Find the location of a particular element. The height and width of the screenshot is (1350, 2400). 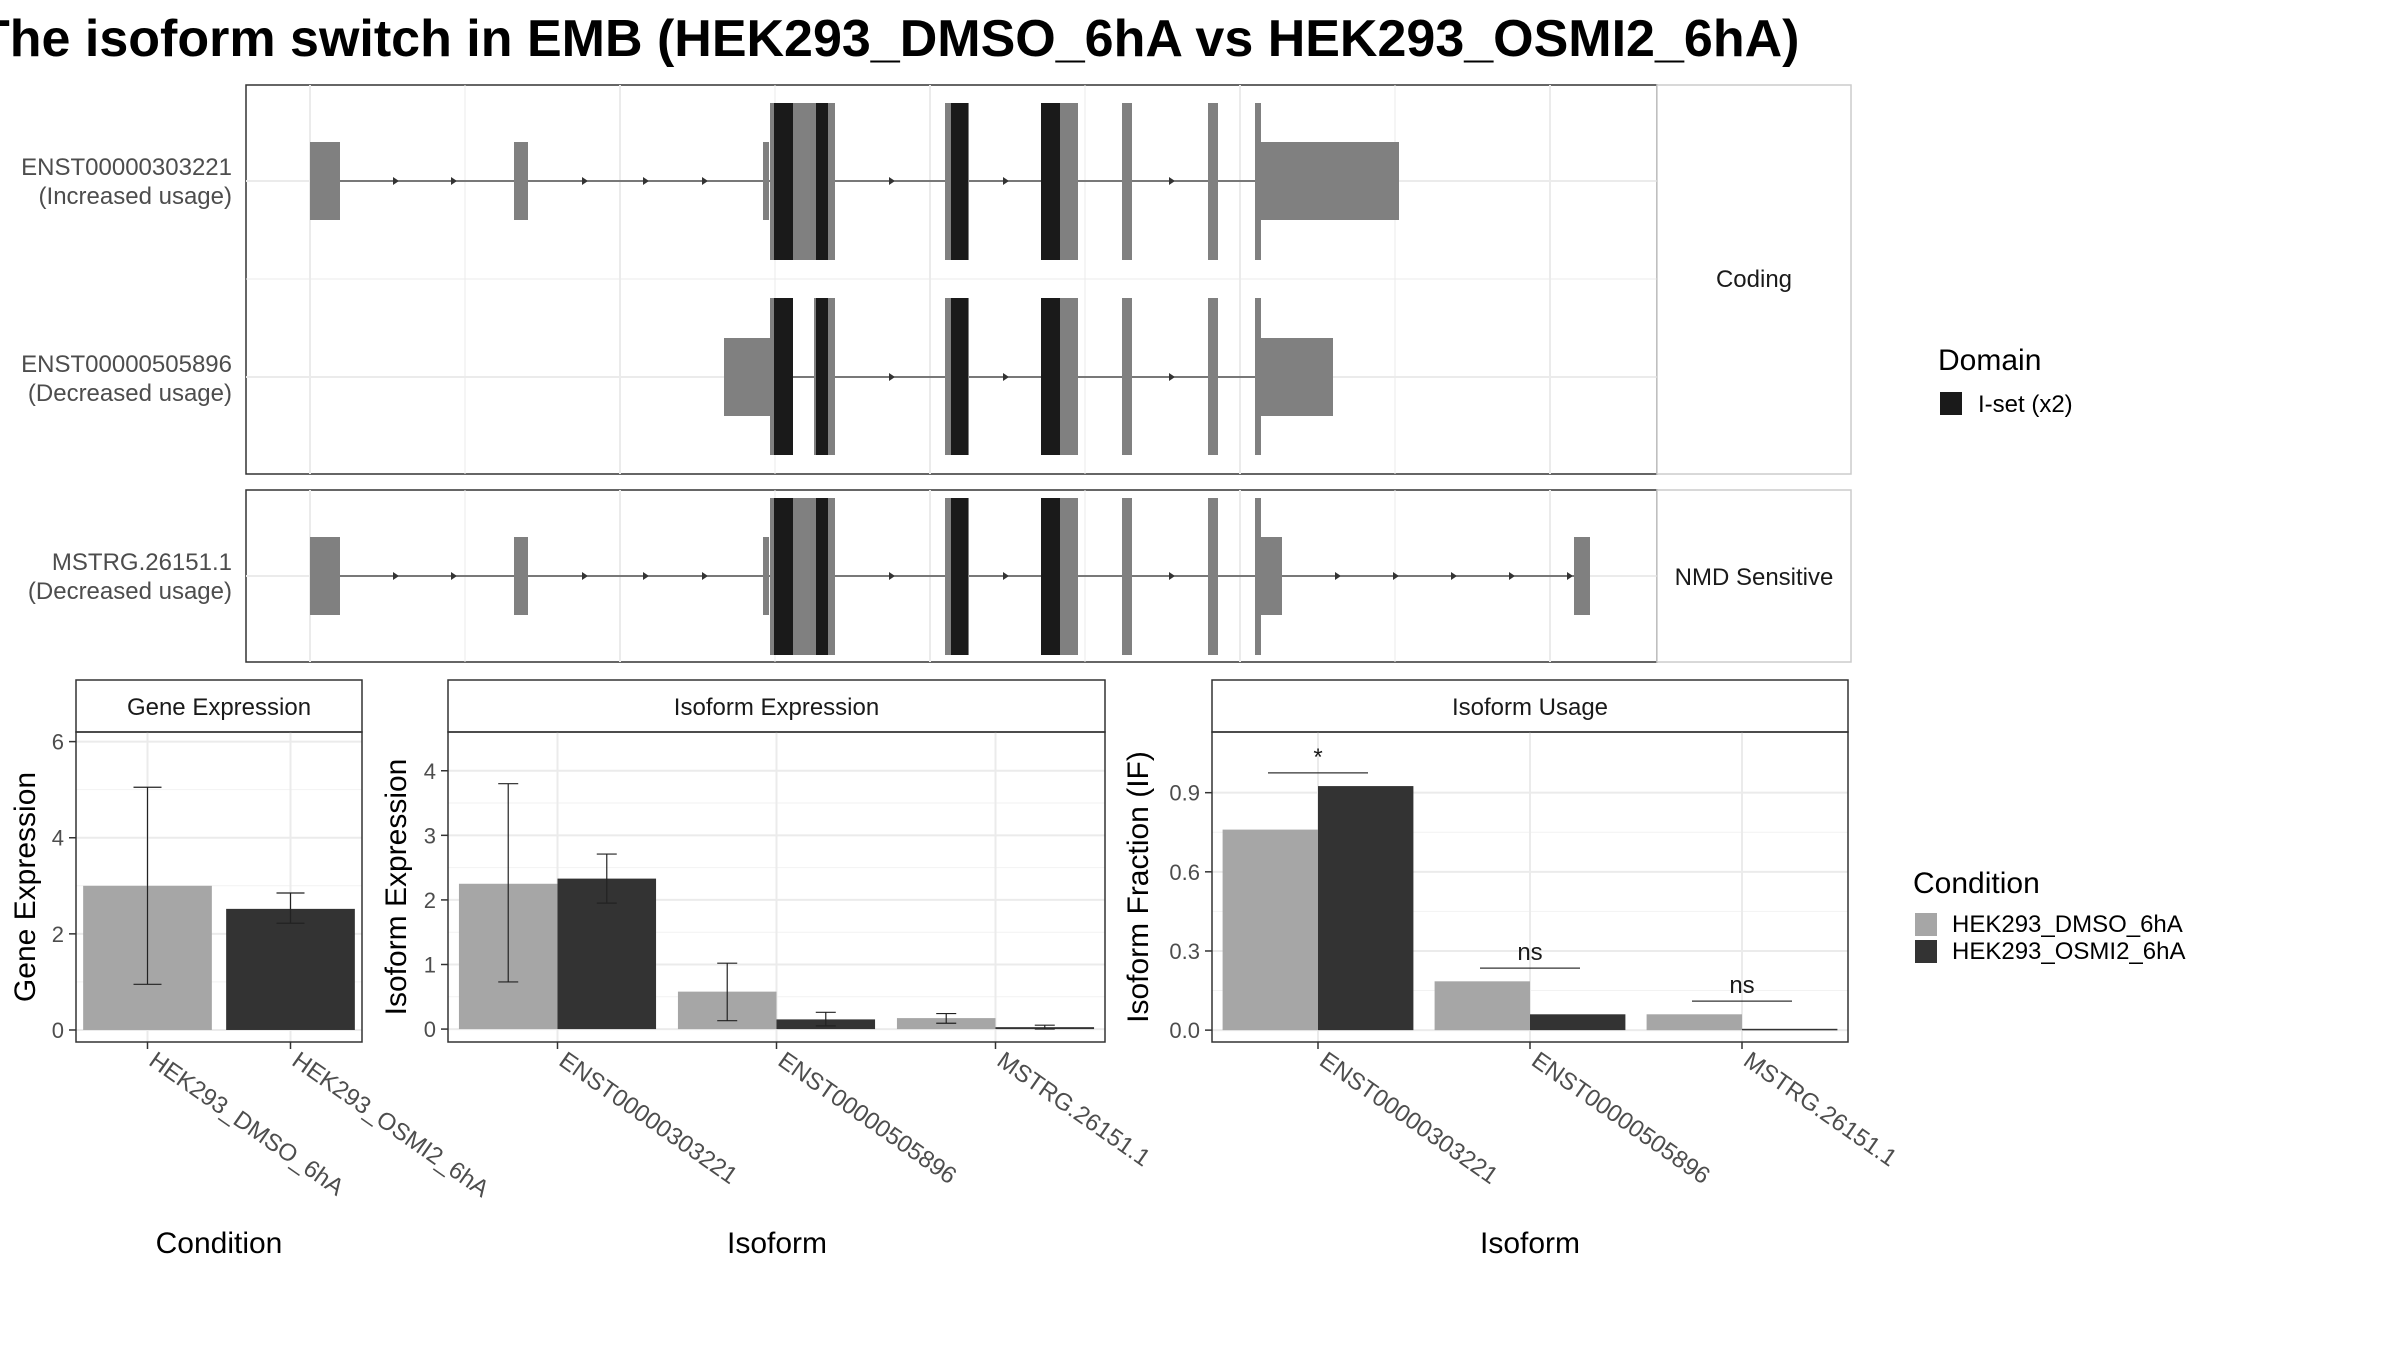

condition-legend-label: HEK293_OSMI2_6hA is located at coordinates (2068, 951).